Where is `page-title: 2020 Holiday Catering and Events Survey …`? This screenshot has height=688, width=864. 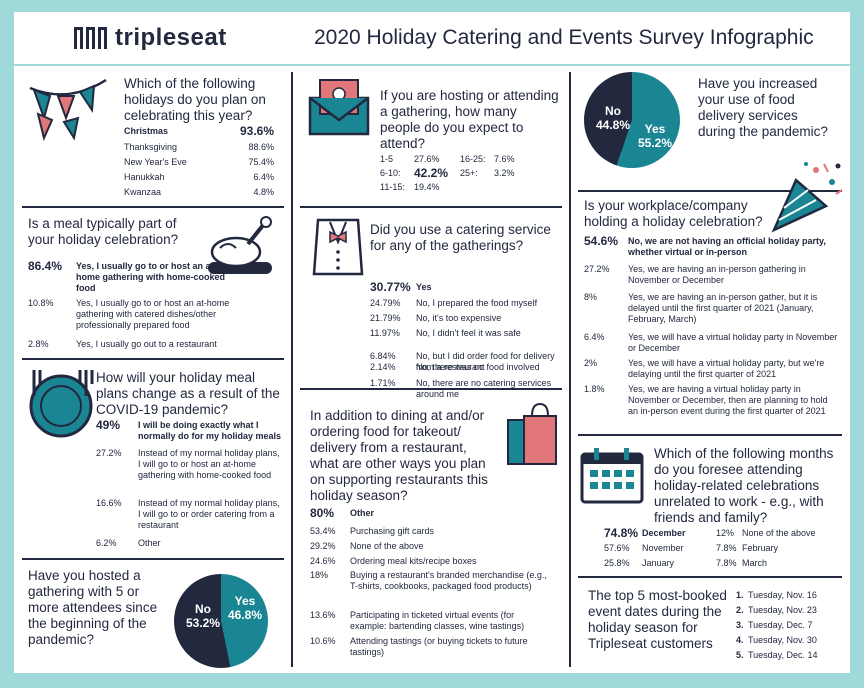
page-title: 2020 Holiday Catering and Events Survey … is located at coordinates (564, 37).